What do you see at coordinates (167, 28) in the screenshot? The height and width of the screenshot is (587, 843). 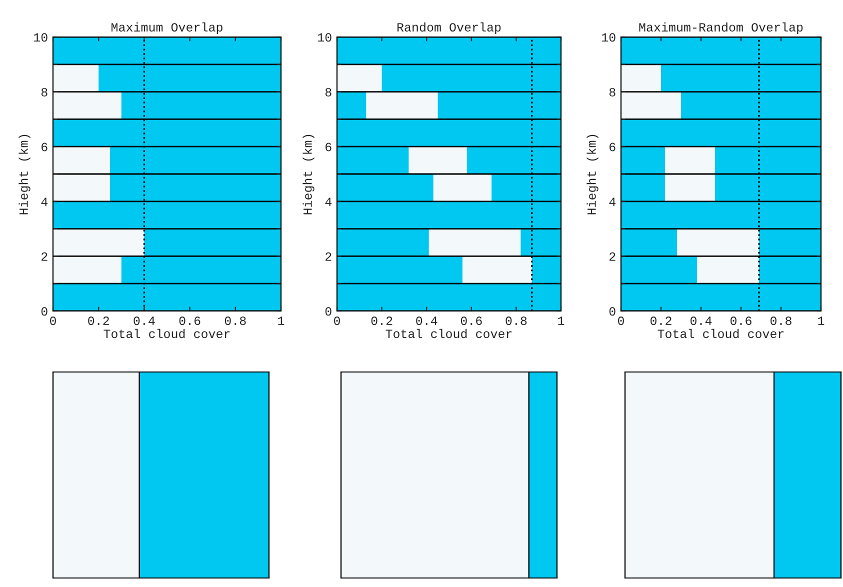 I see `chart-title: Maximum Overlap` at bounding box center [167, 28].